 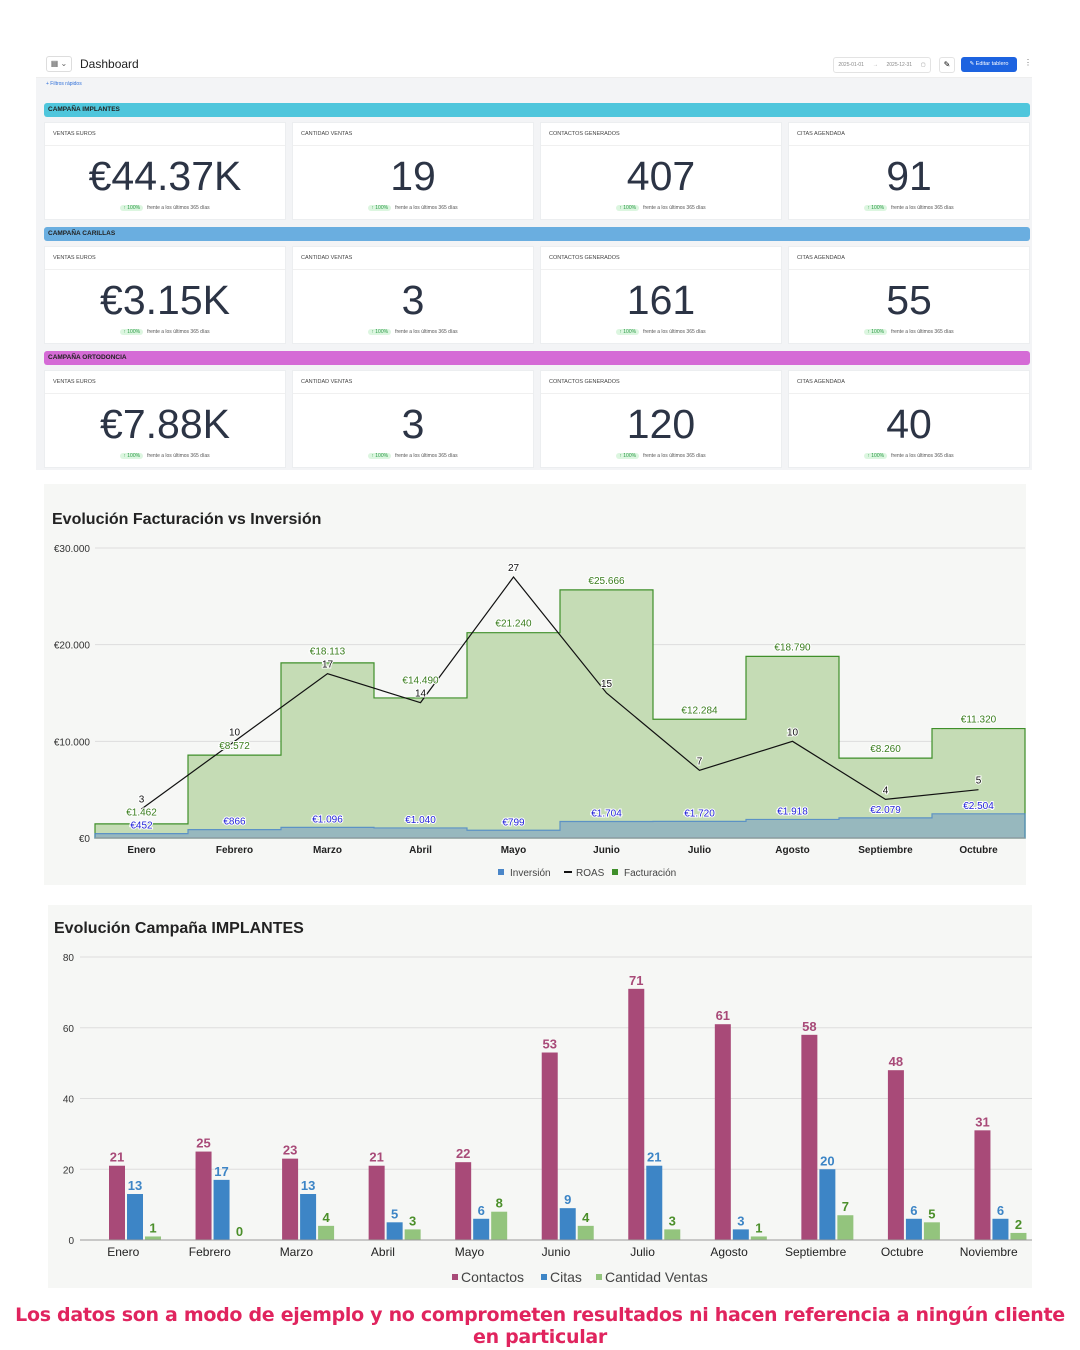 What do you see at coordinates (661, 424) in the screenshot?
I see `kpi-value: 120` at bounding box center [661, 424].